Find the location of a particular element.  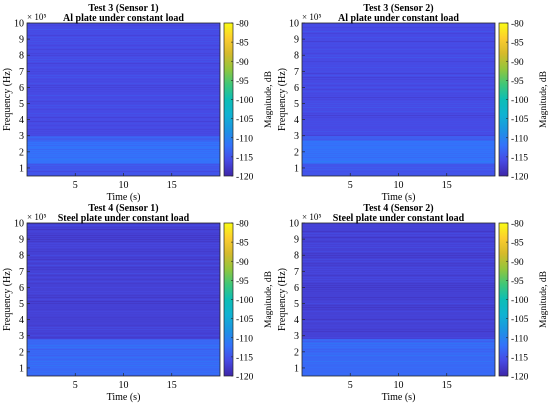

chart-title-line1: Test 3 (Sensor 2) is located at coordinates (398, 8).